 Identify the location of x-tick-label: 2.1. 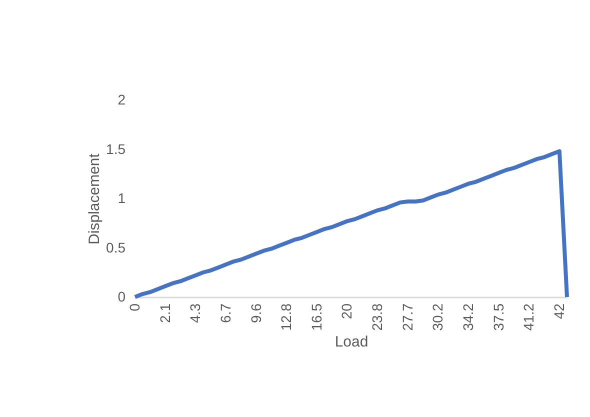
(164, 313).